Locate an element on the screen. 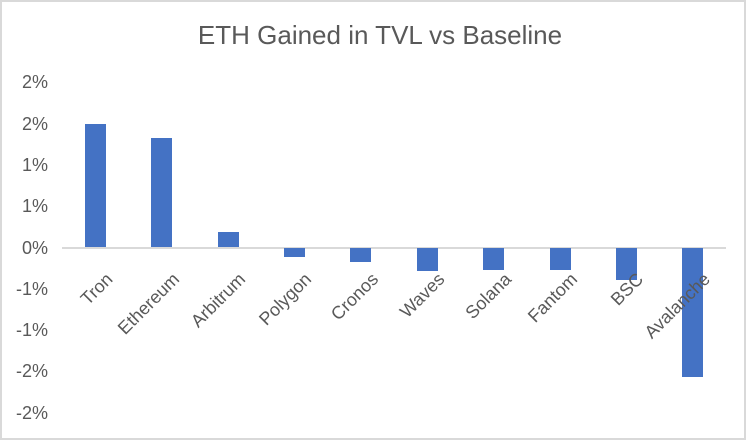 This screenshot has width=746, height=440. chart-title: ETH Gained in TVL vs Baseline is located at coordinates (380, 35).